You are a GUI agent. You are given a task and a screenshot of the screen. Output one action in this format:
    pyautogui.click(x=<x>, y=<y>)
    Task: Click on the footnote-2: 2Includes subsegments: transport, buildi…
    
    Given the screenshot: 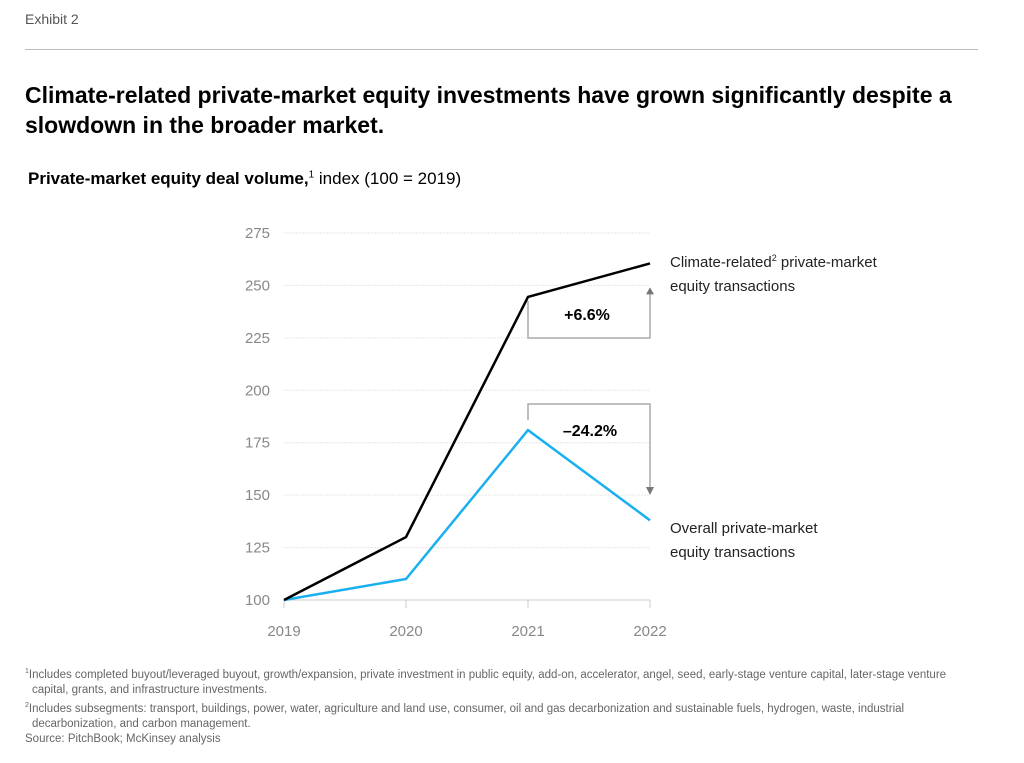 What is the action you would take?
    pyautogui.click(x=495, y=715)
    